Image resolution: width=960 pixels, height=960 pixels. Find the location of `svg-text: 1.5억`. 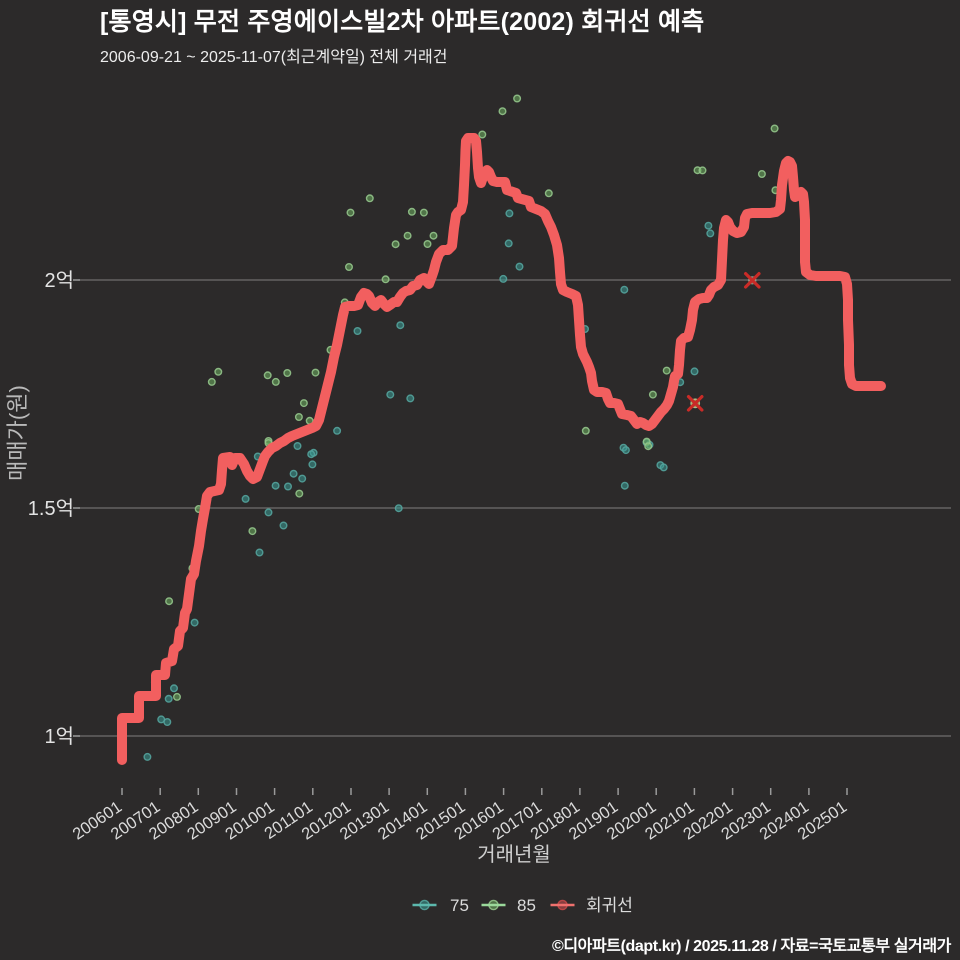

svg-text: 1.5억 is located at coordinates (51, 508).